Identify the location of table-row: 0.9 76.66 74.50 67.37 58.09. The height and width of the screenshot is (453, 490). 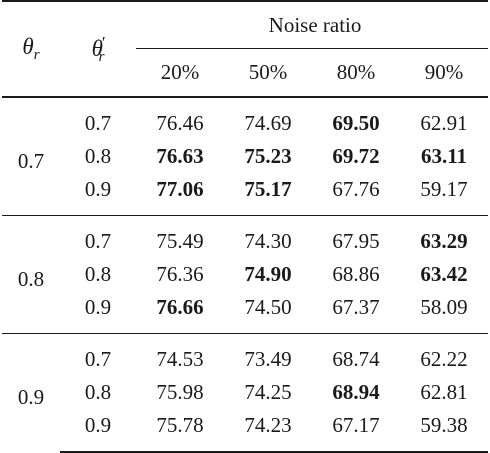
(245, 312).